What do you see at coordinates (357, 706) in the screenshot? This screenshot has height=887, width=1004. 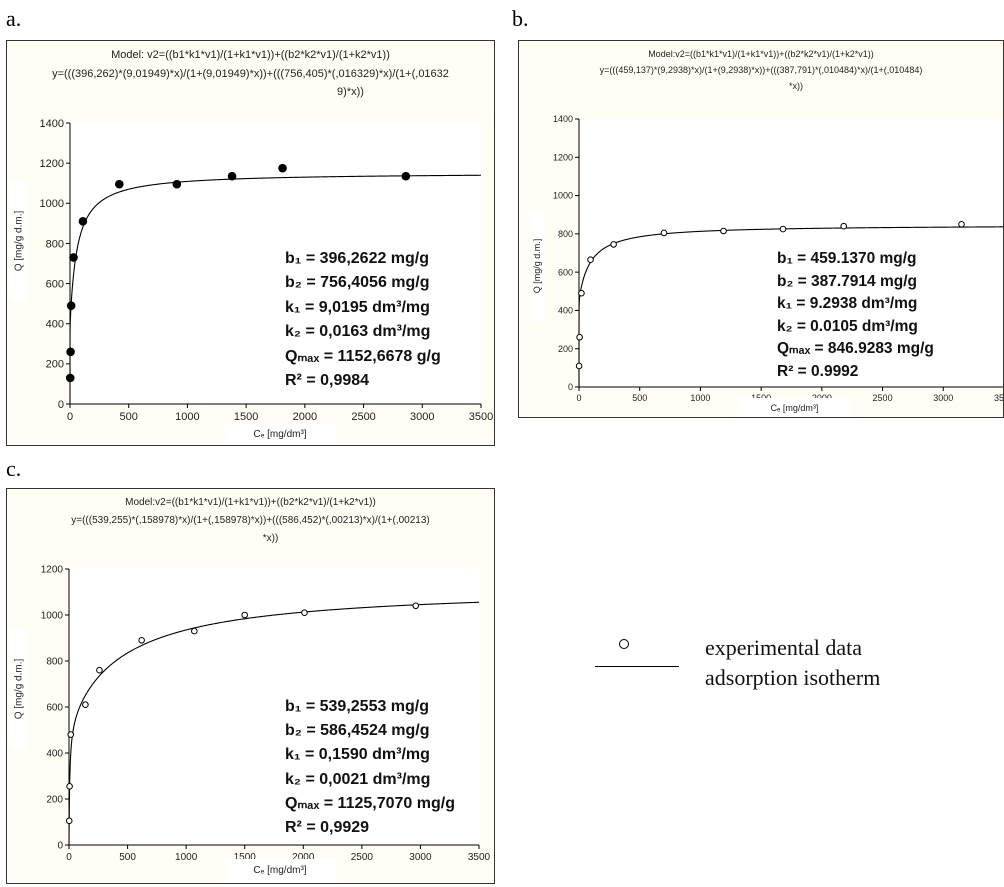 I see `param-b1: b₁ = 539,2553 mg/g` at bounding box center [357, 706].